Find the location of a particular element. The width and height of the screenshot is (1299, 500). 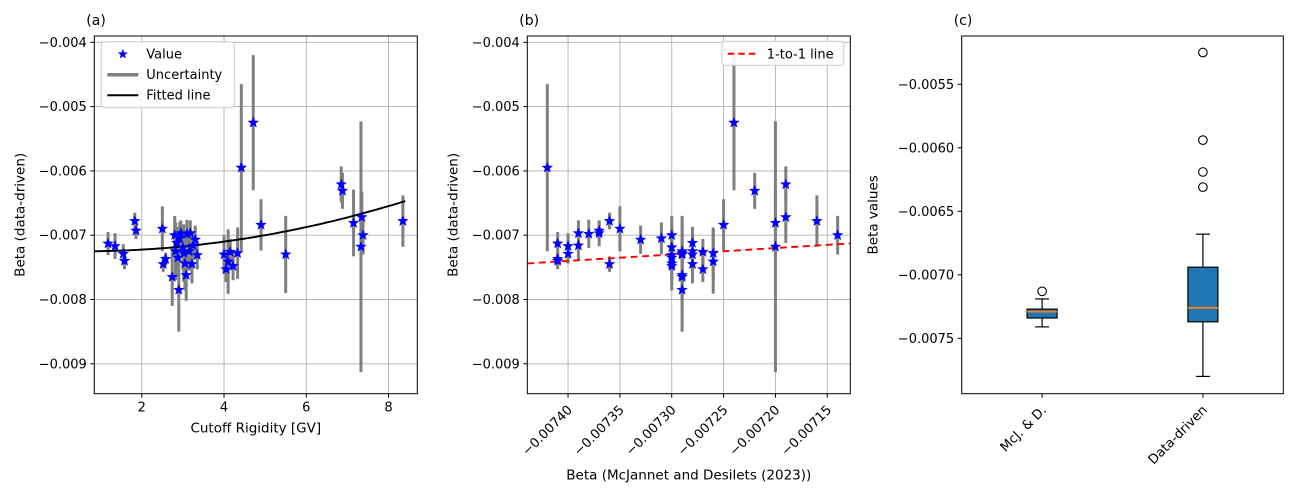

legend-label: Fitted line is located at coordinates (178, 96).